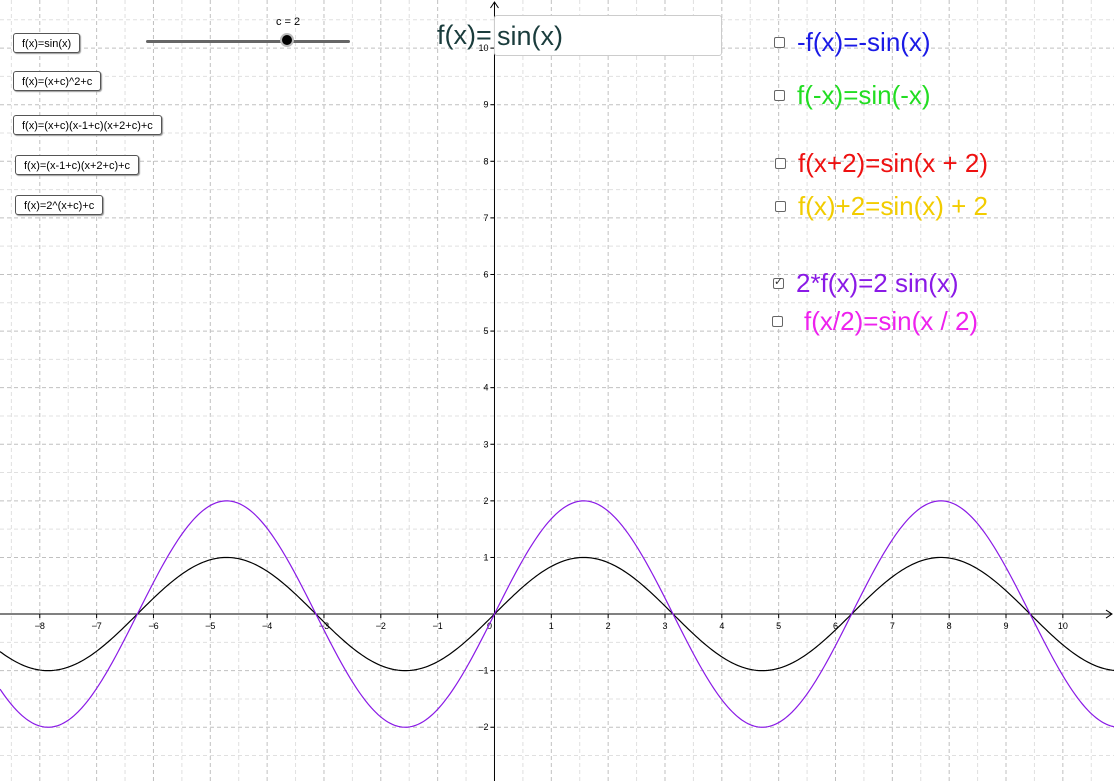  What do you see at coordinates (57, 81) in the screenshot?
I see `quadratic-button: f(x)=(x+c)^2+c` at bounding box center [57, 81].